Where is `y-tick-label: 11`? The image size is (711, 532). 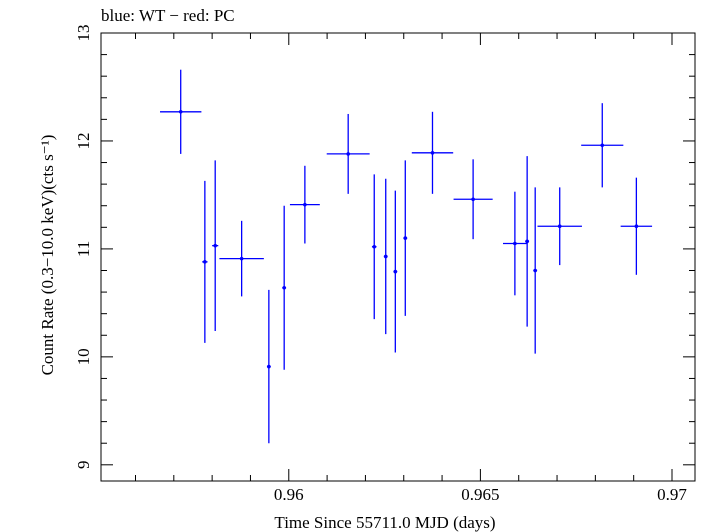
y-tick-label: 11 is located at coordinates (83, 249).